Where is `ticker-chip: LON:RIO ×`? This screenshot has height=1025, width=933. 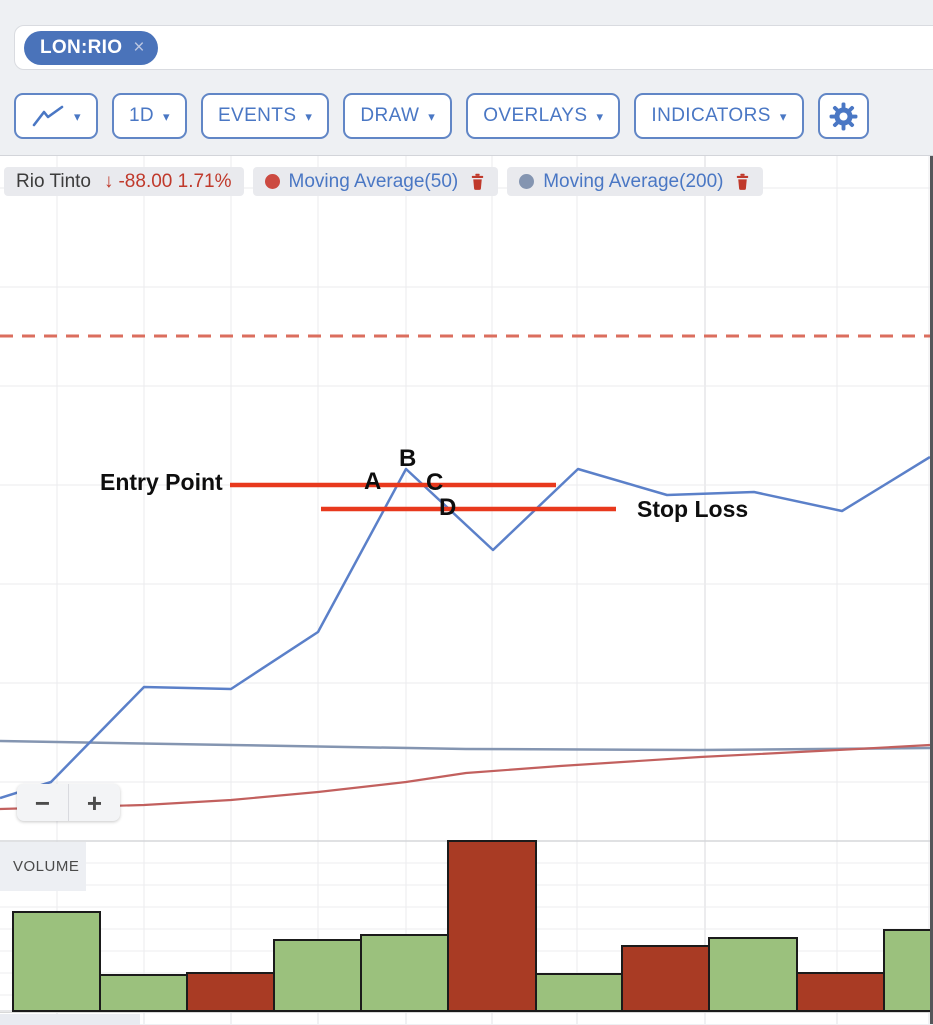 ticker-chip: LON:RIO × is located at coordinates (91, 47).